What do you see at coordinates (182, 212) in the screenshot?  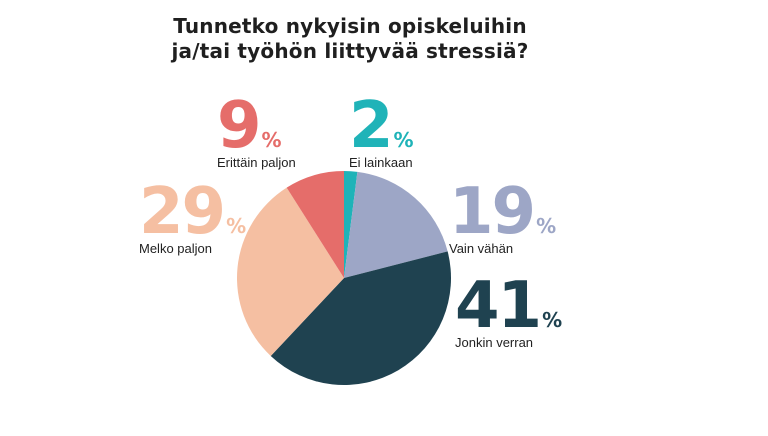 I see `value-melko-paljon: 29` at bounding box center [182, 212].